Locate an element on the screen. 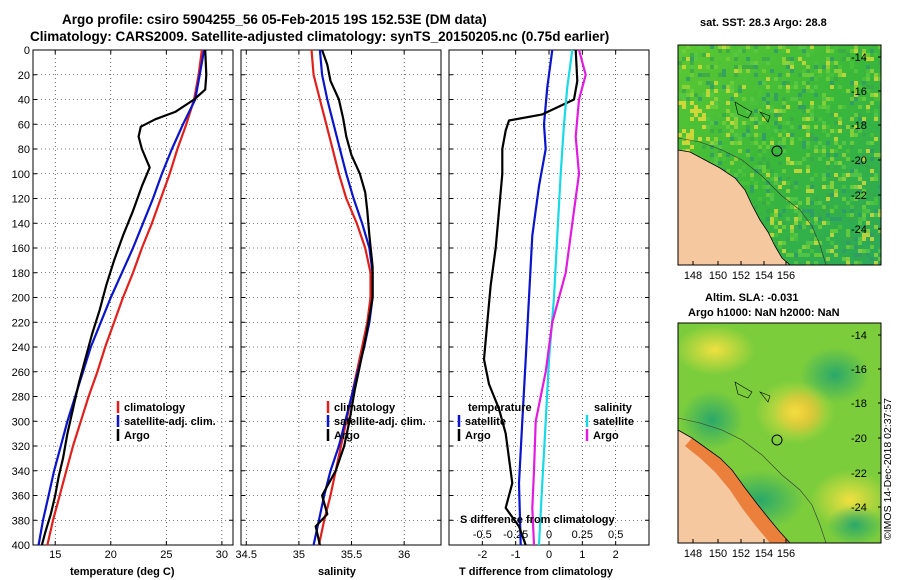 This screenshot has width=900, height=580. sst-bathymetry is located at coordinates (752, 201).